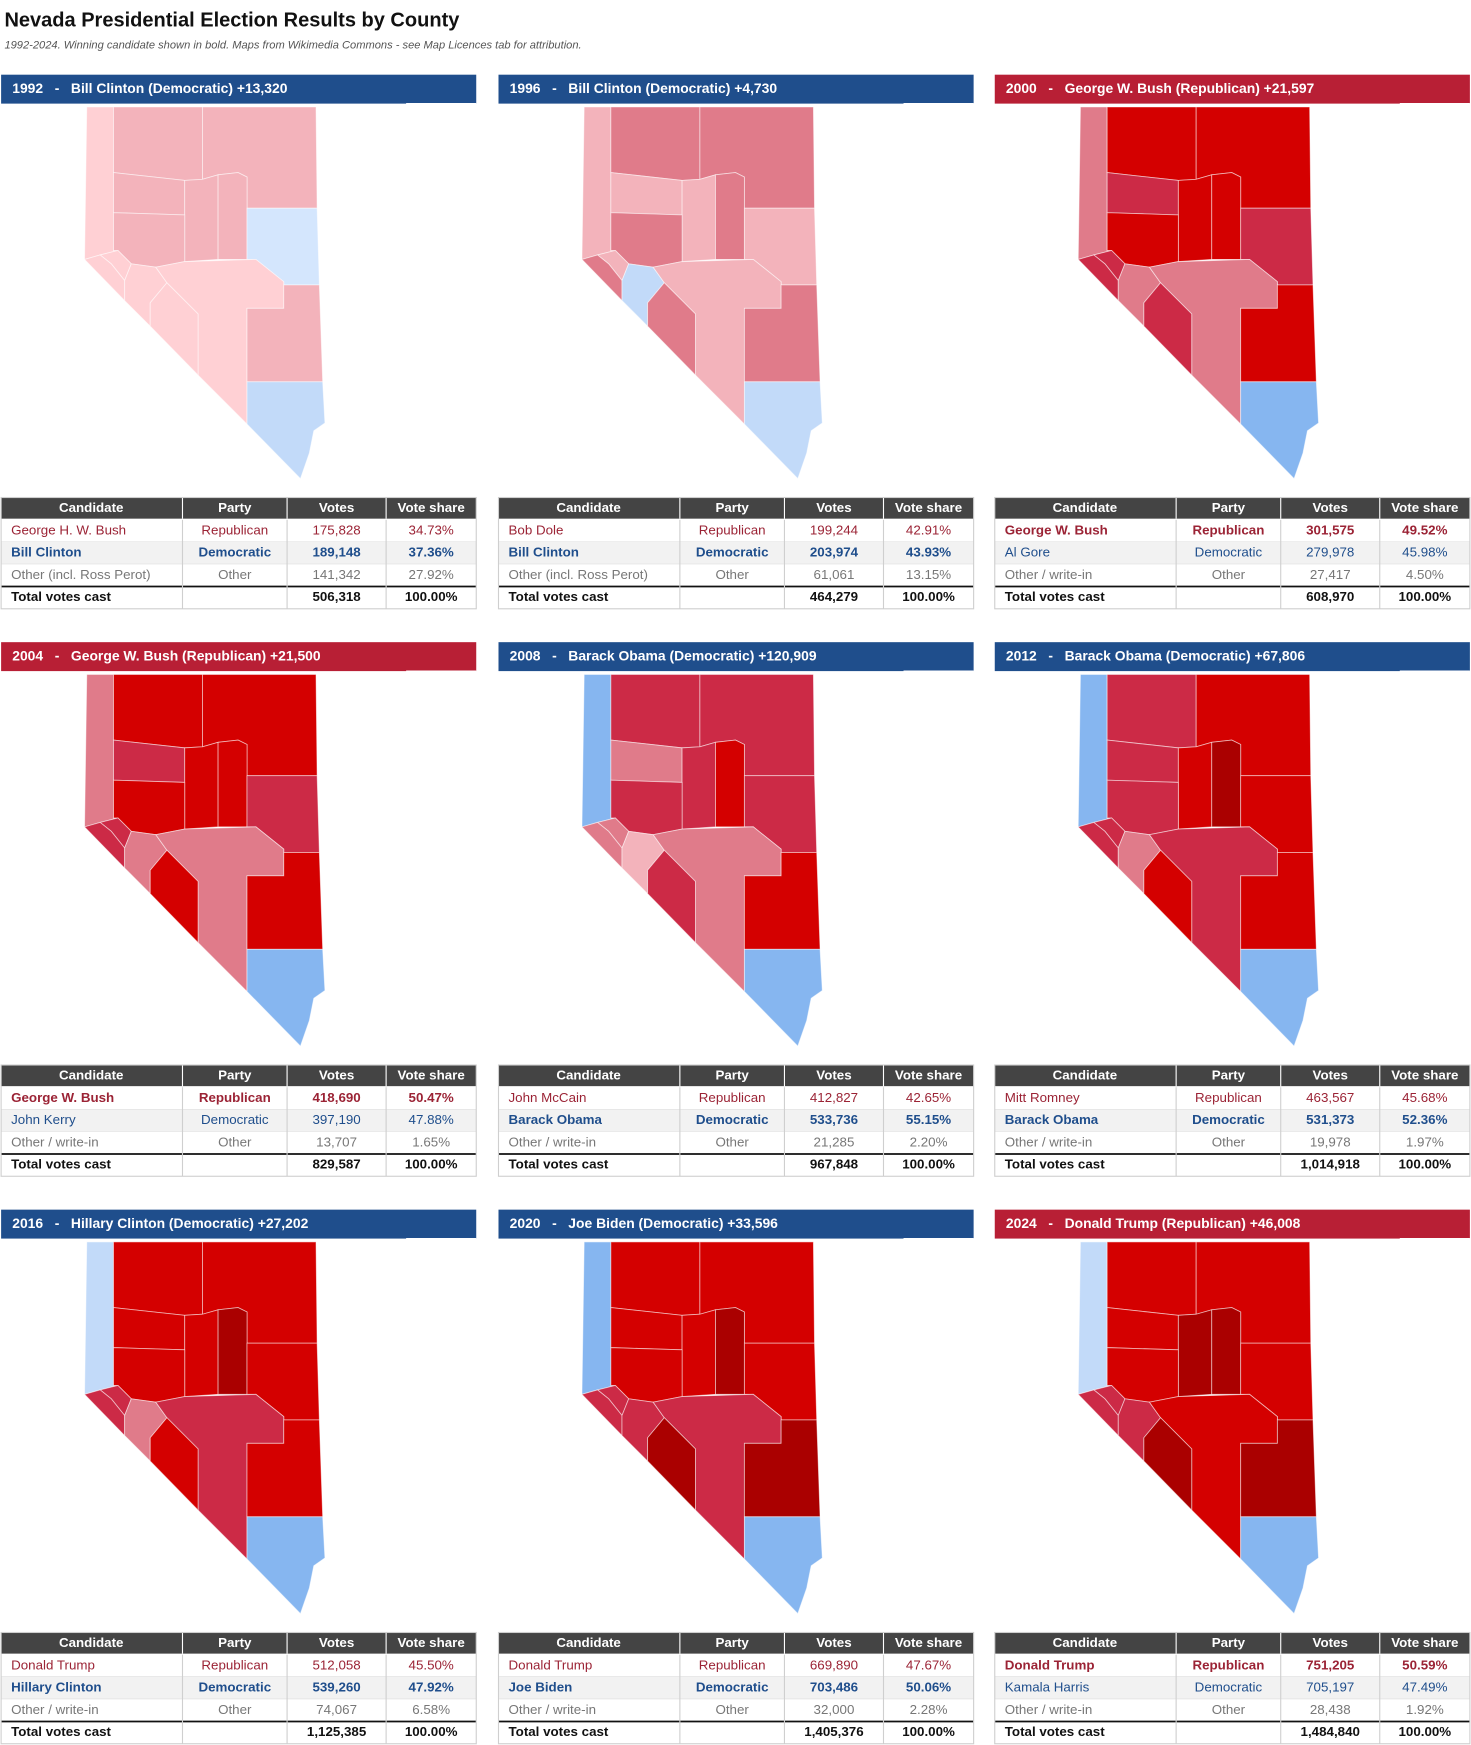 The width and height of the screenshot is (1471, 1745). Describe the element at coordinates (736, 1732) in the screenshot. I see `total-row-bg` at that location.